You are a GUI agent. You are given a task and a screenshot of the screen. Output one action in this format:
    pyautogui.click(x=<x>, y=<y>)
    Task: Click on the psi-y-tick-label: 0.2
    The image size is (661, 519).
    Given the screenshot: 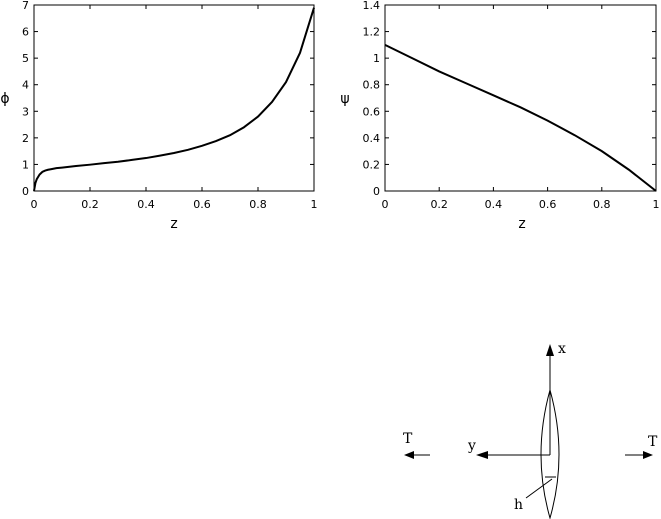 What is the action you would take?
    pyautogui.click(x=372, y=164)
    